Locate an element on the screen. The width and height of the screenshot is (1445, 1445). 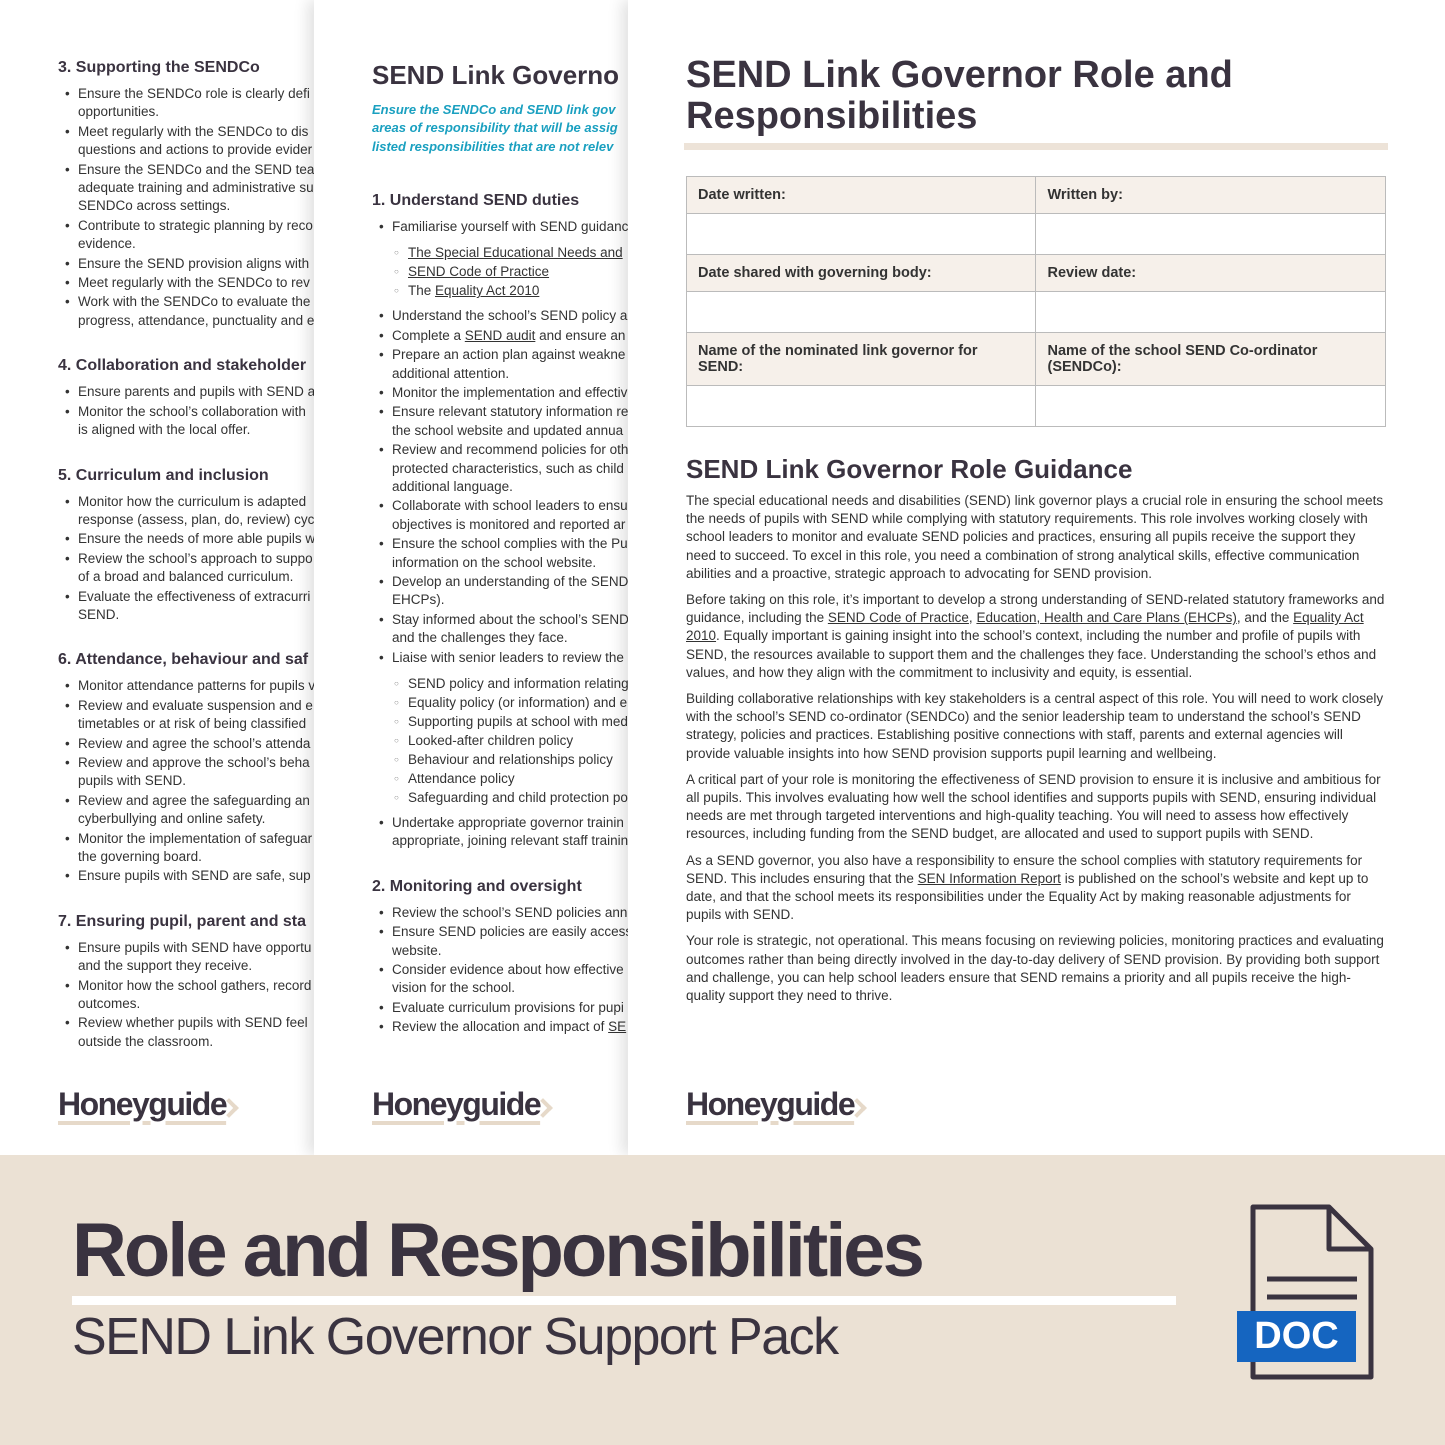
line: Ensure the SENDCo role is clearly defi is located at coordinates (194, 93).